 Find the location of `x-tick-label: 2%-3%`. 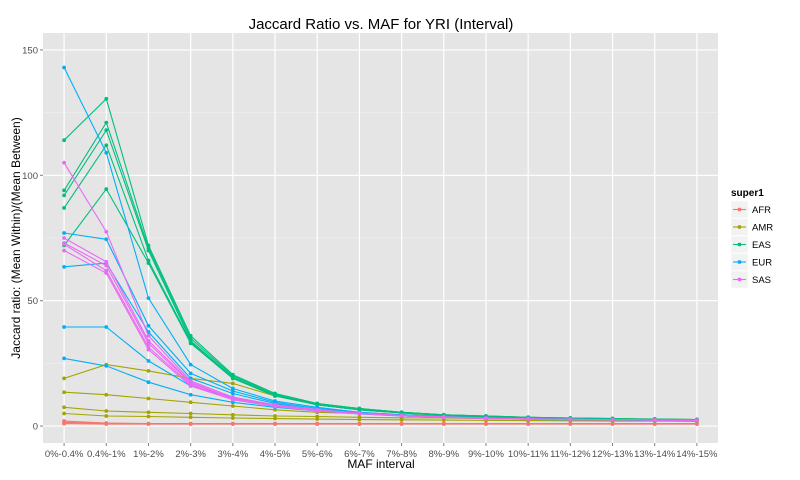

x-tick-label: 2%-3% is located at coordinates (190, 454).